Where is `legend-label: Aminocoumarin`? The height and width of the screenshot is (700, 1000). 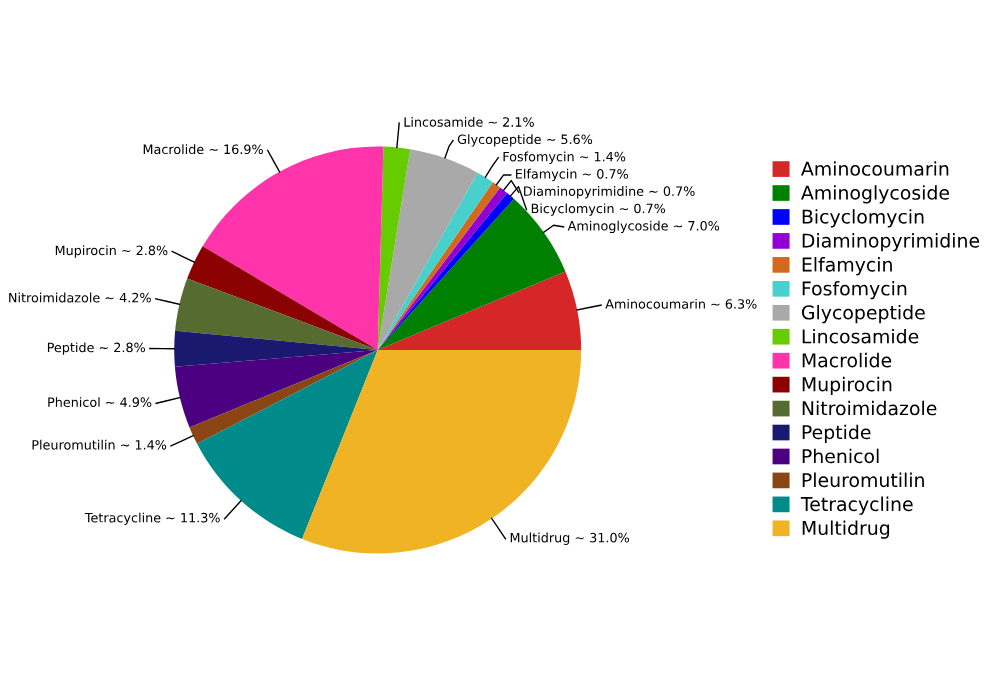 legend-label: Aminocoumarin is located at coordinates (875, 168).